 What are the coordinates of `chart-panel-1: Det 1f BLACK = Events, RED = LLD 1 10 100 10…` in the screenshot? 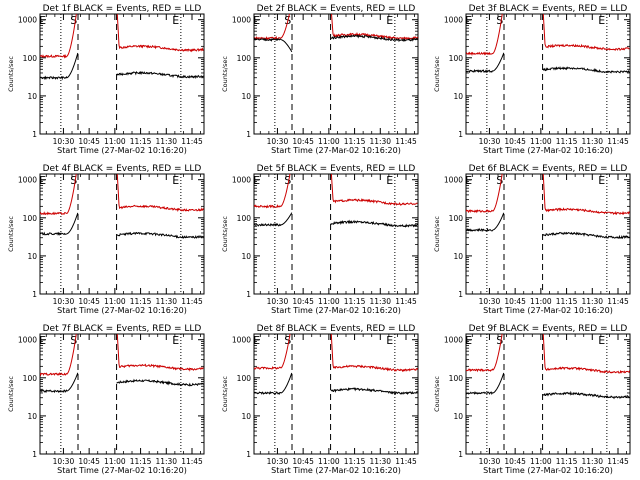 It's located at (106, 79).